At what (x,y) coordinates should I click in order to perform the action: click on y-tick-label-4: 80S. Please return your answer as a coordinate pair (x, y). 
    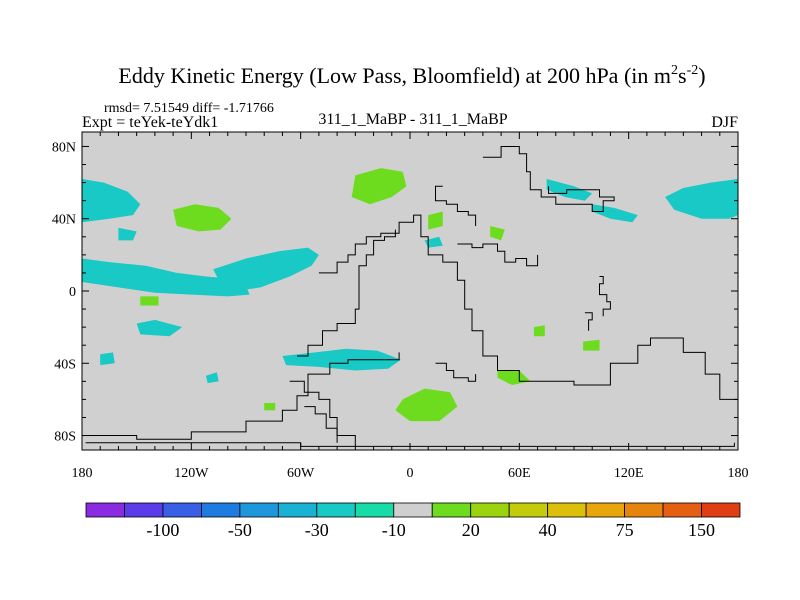
    Looking at the image, I should click on (65, 437).